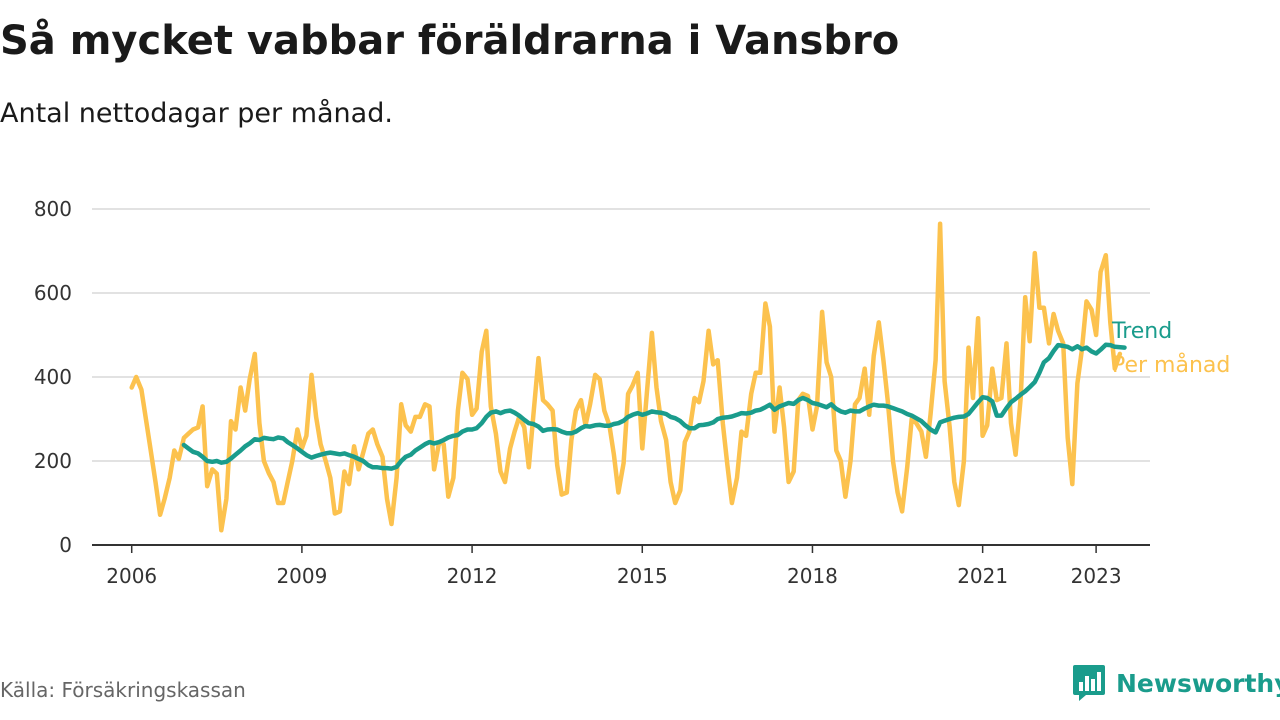  I want to click on chart-subtitle: Antal nettodagar per månad., so click(196, 113).